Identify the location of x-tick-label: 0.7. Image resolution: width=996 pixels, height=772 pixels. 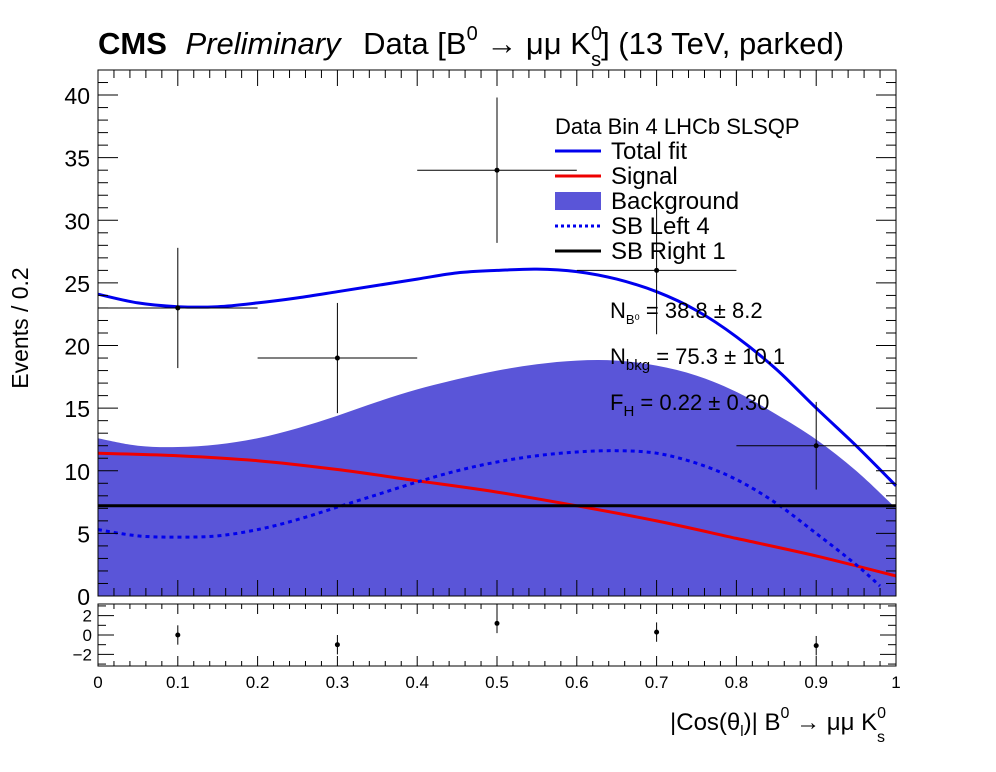
(657, 682).